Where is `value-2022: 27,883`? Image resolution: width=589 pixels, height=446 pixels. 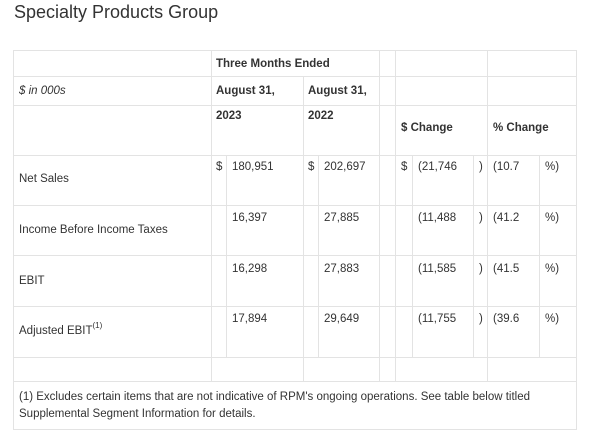
value-2022: 27,883 is located at coordinates (342, 269).